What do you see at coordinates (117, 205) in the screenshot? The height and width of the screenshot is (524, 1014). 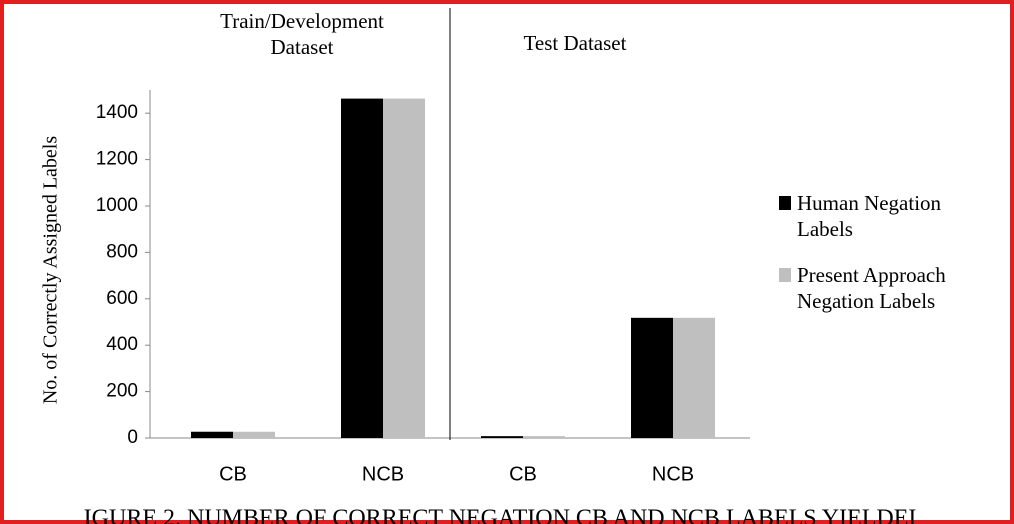 I see `y-tick-label: 1000` at bounding box center [117, 205].